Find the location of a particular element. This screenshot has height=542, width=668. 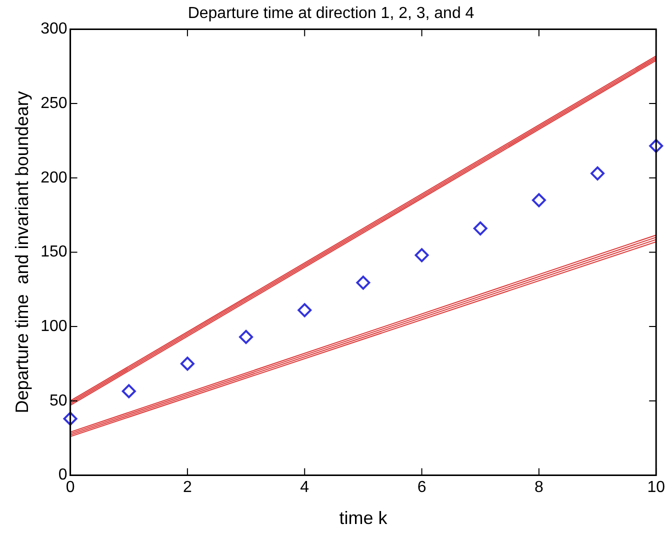

y-tick-label: 50 is located at coordinates (59, 401).